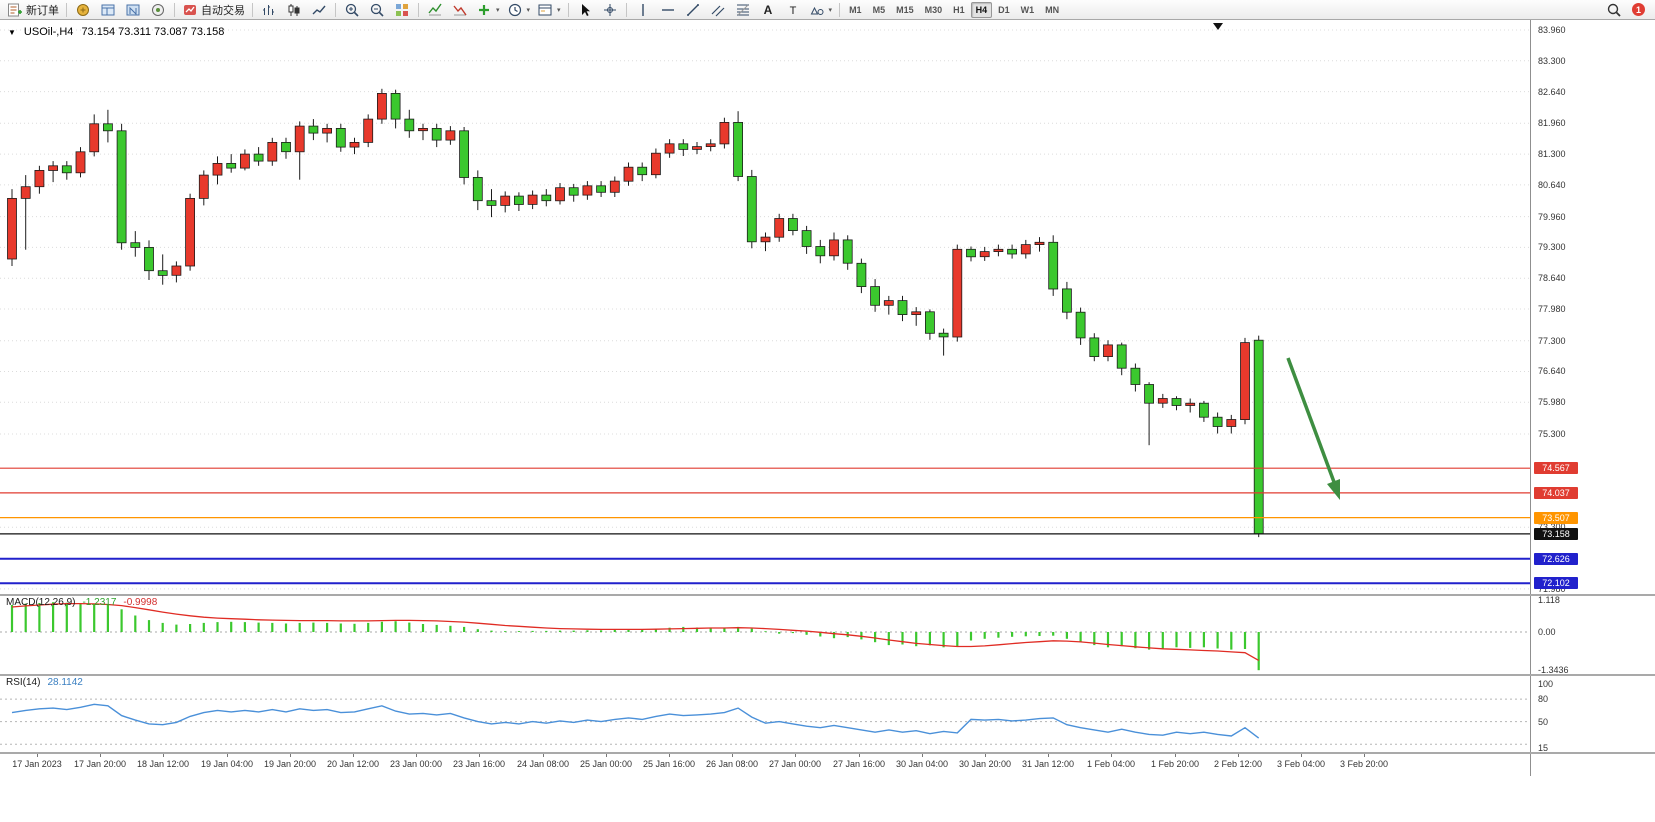 The width and height of the screenshot is (1655, 822). I want to click on indicators-down-button, so click(460, 10).